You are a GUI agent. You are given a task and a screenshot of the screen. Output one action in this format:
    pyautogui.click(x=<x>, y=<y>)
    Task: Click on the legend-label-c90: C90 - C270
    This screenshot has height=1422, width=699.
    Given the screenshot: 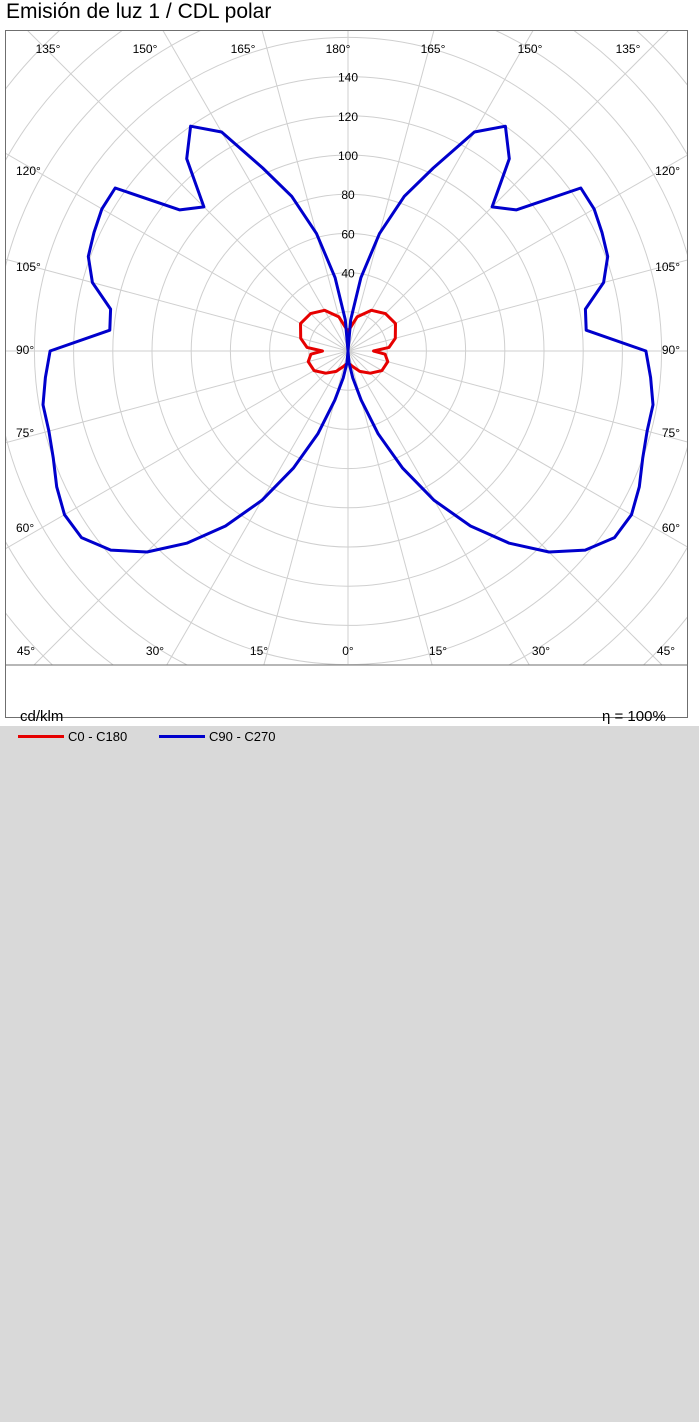 What is the action you would take?
    pyautogui.click(x=242, y=736)
    